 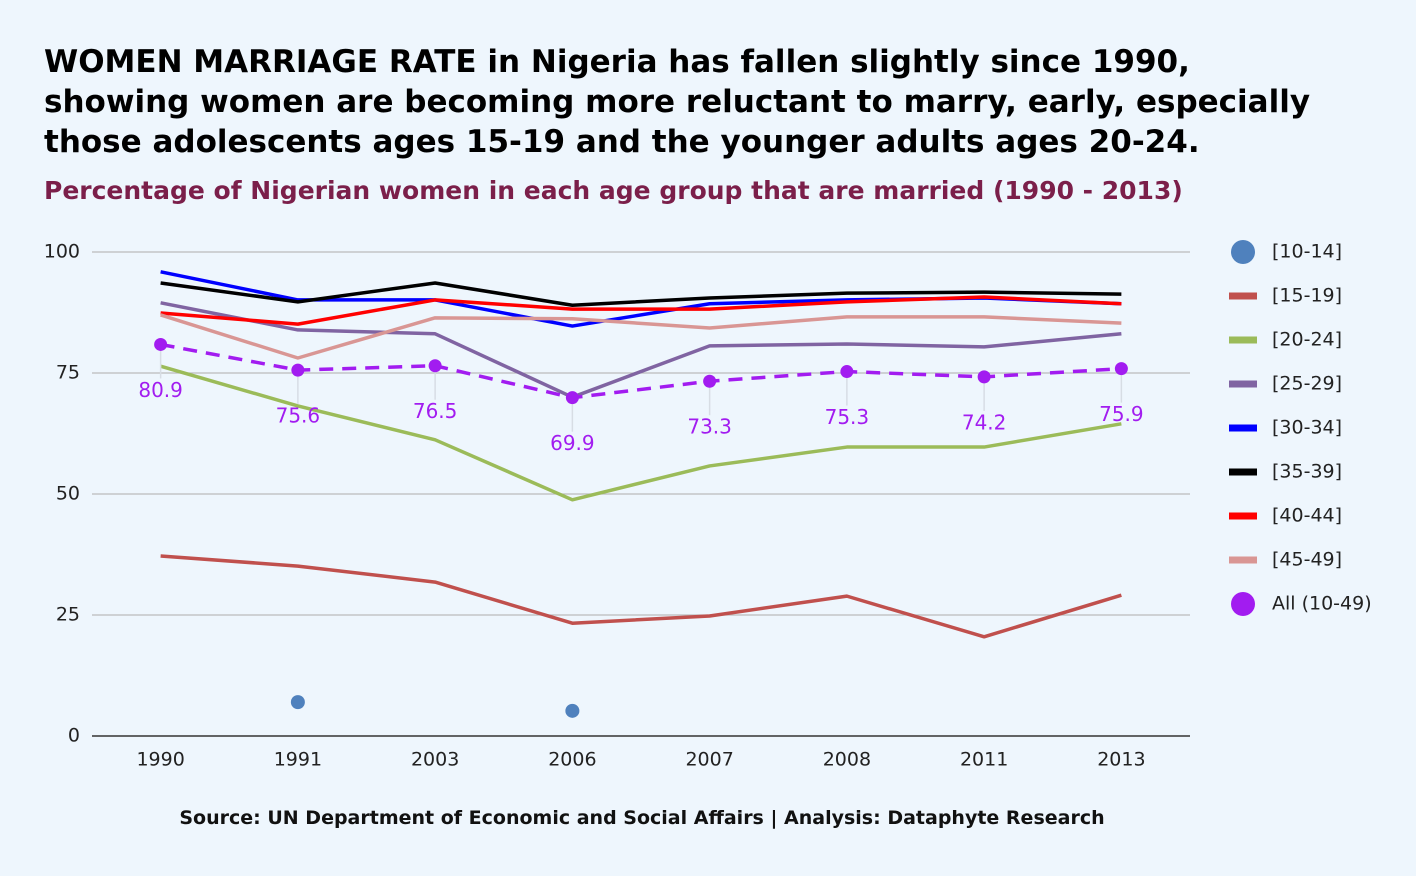 What do you see at coordinates (1307, 340) in the screenshot?
I see `legend-label: [20-24]` at bounding box center [1307, 340].